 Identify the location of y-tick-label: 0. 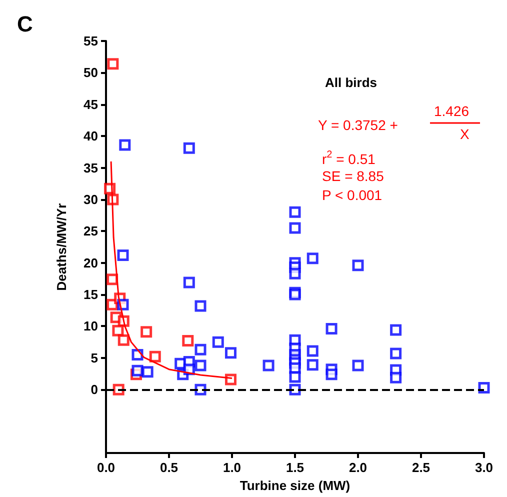
(94, 390).